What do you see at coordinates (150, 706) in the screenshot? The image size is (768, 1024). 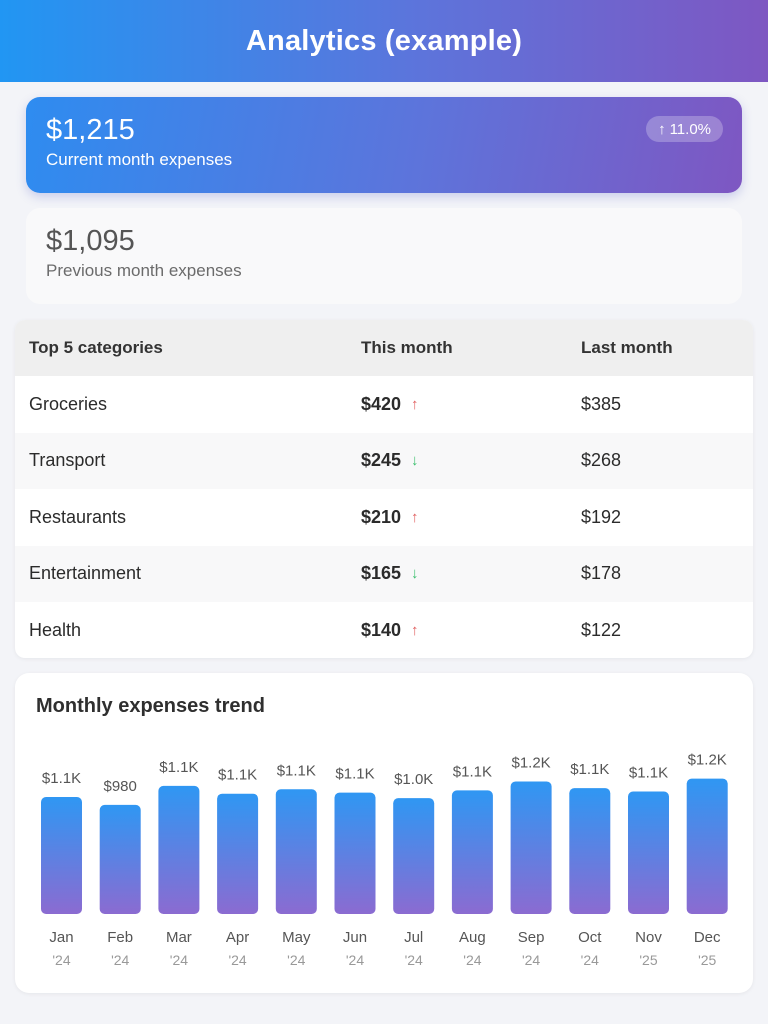 I see `chart-title: Monthly expenses trend` at bounding box center [150, 706].